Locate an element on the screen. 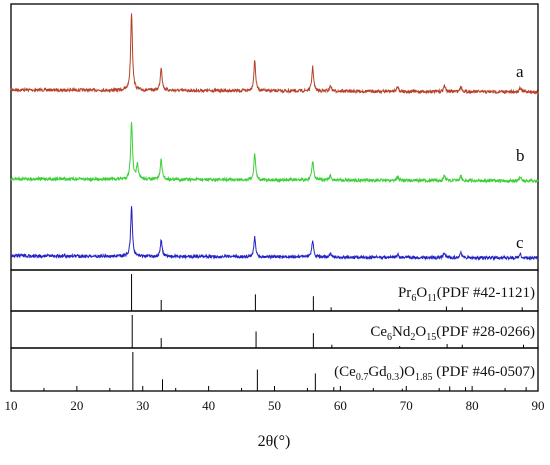 The height and width of the screenshot is (465, 550). reference-3-label: (Ce0.7Gd0.3)O1.85 (PDF #46-0507) is located at coordinates (434, 373).